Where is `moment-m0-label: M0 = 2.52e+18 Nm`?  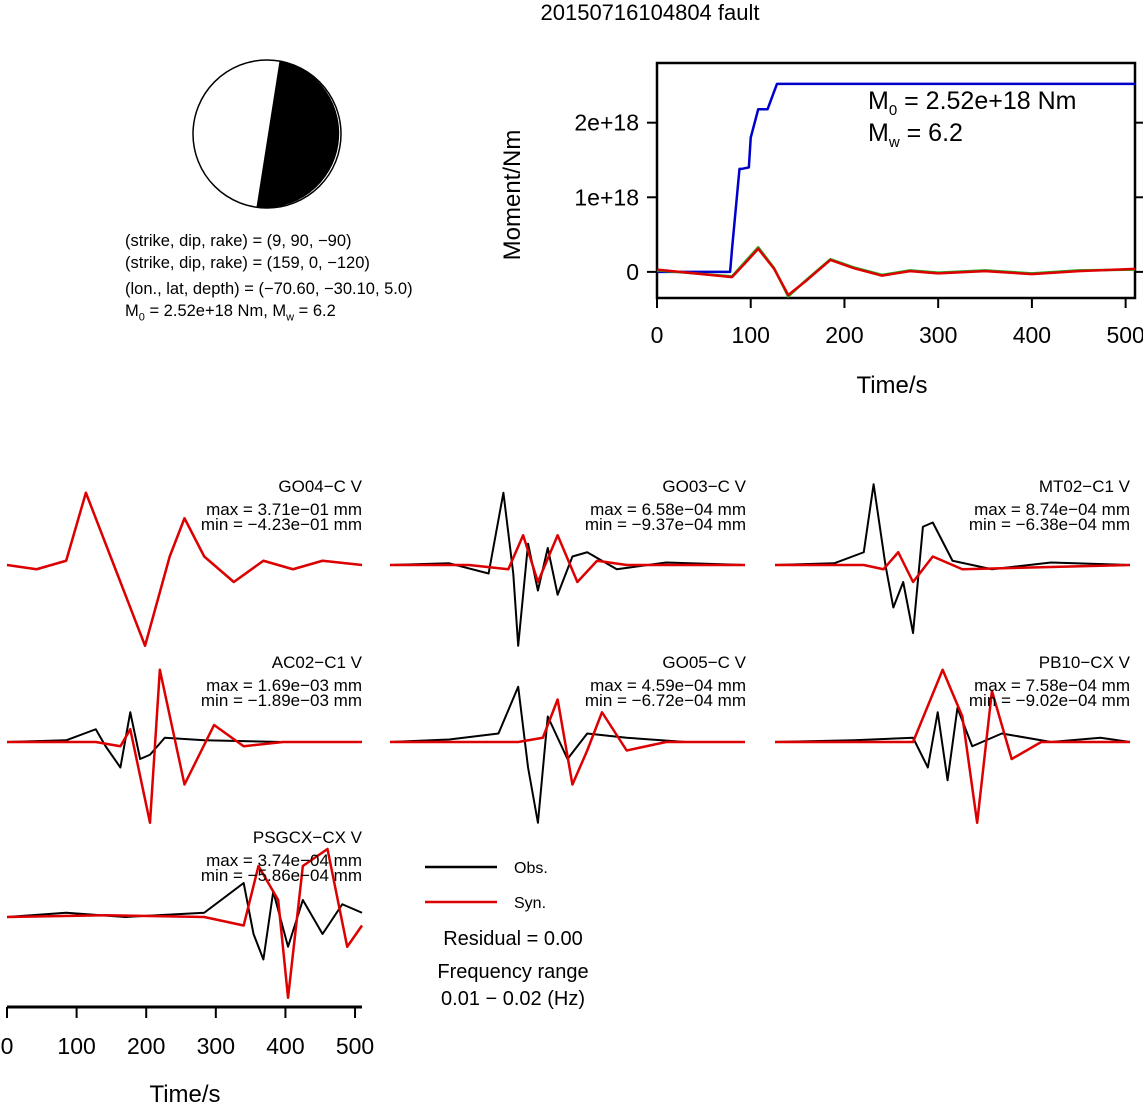 moment-m0-label: M0 = 2.52e+18 Nm is located at coordinates (972, 103).